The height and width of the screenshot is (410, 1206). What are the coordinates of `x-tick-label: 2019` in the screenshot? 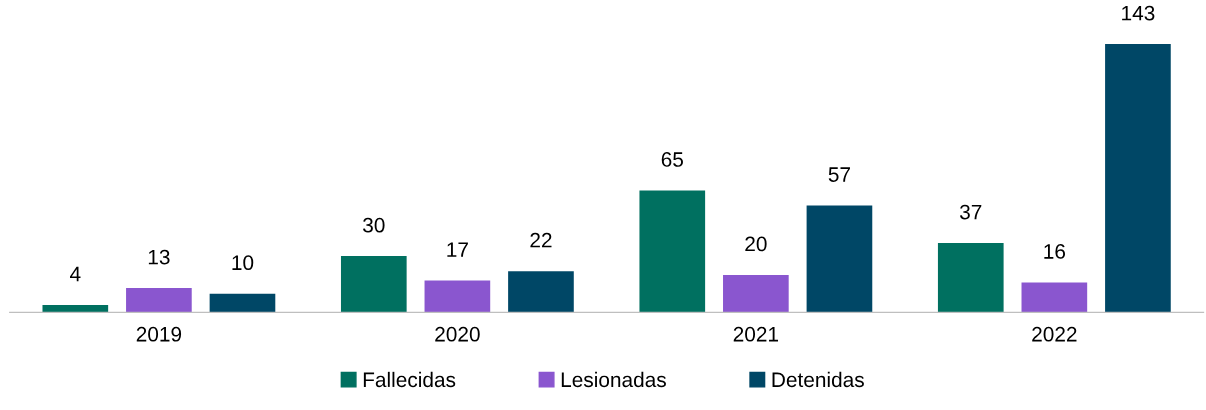 It's located at (159, 334).